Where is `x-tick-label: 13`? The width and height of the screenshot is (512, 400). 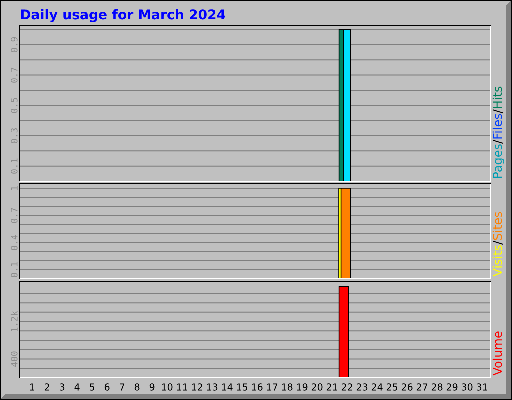 x-tick-label: 13 is located at coordinates (212, 387).